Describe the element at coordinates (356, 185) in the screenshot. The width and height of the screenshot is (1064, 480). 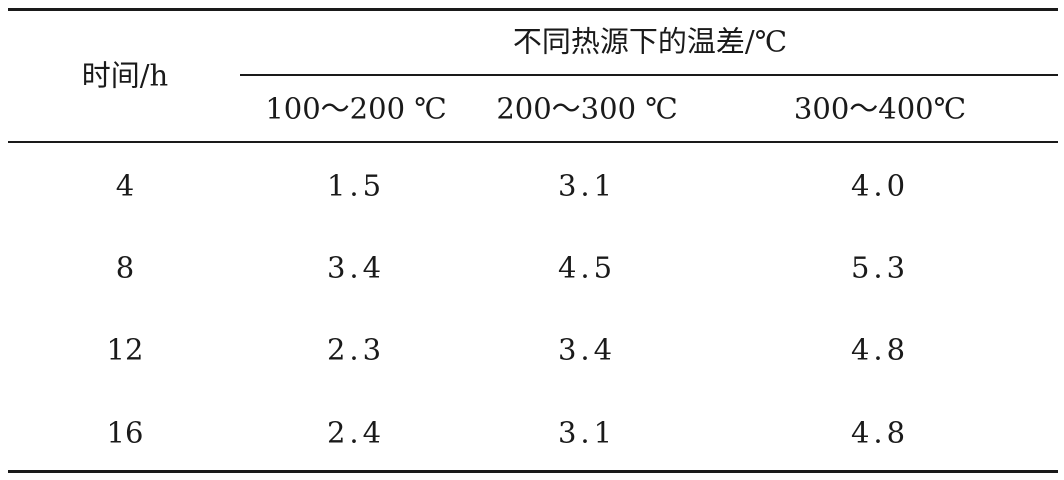
I see `value-cell: 1.5` at that location.